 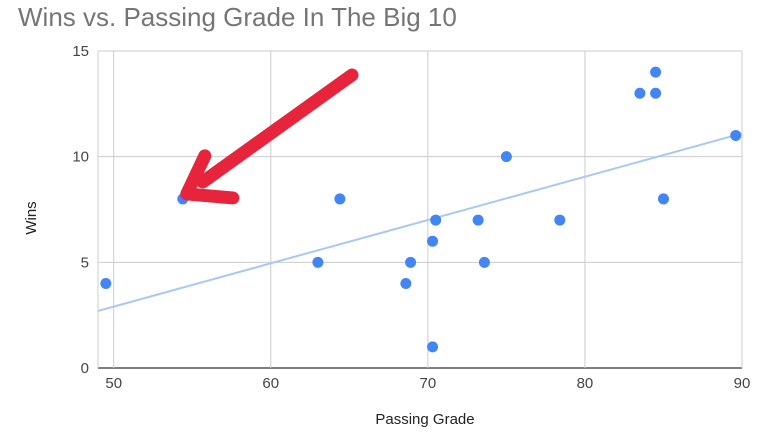 What do you see at coordinates (80, 157) in the screenshot?
I see `y-tick-label: 10` at bounding box center [80, 157].